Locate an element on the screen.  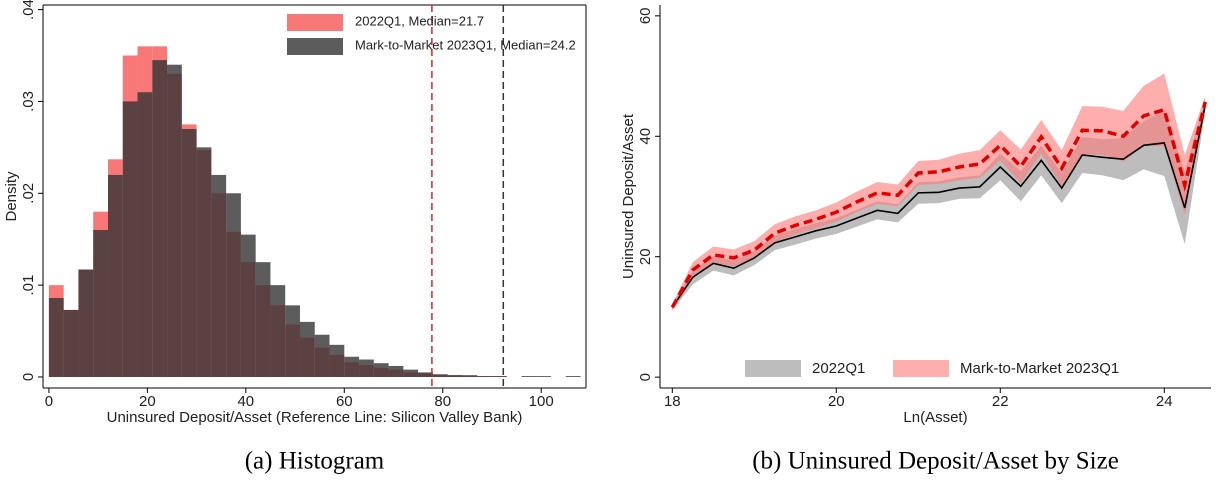
legend-label: Mark-to-Market 2023Q1 is located at coordinates (1039, 368).